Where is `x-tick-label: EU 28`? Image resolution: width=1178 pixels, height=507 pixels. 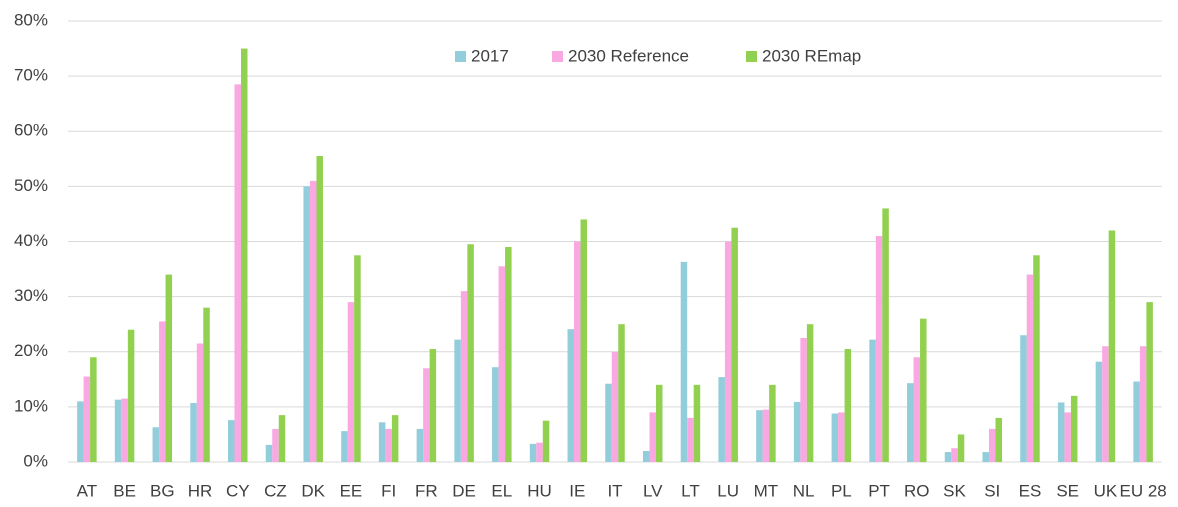 x-tick-label: EU 28 is located at coordinates (1143, 490).